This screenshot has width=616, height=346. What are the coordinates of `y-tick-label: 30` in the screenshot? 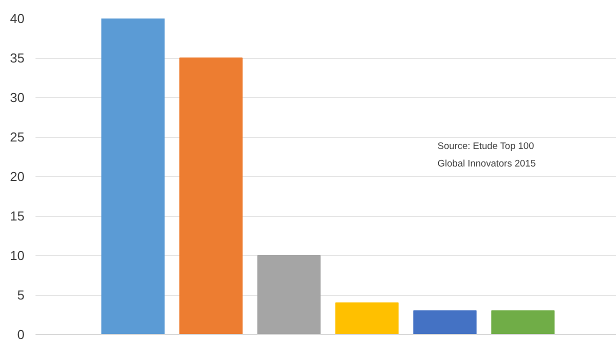 It's located at (17, 97).